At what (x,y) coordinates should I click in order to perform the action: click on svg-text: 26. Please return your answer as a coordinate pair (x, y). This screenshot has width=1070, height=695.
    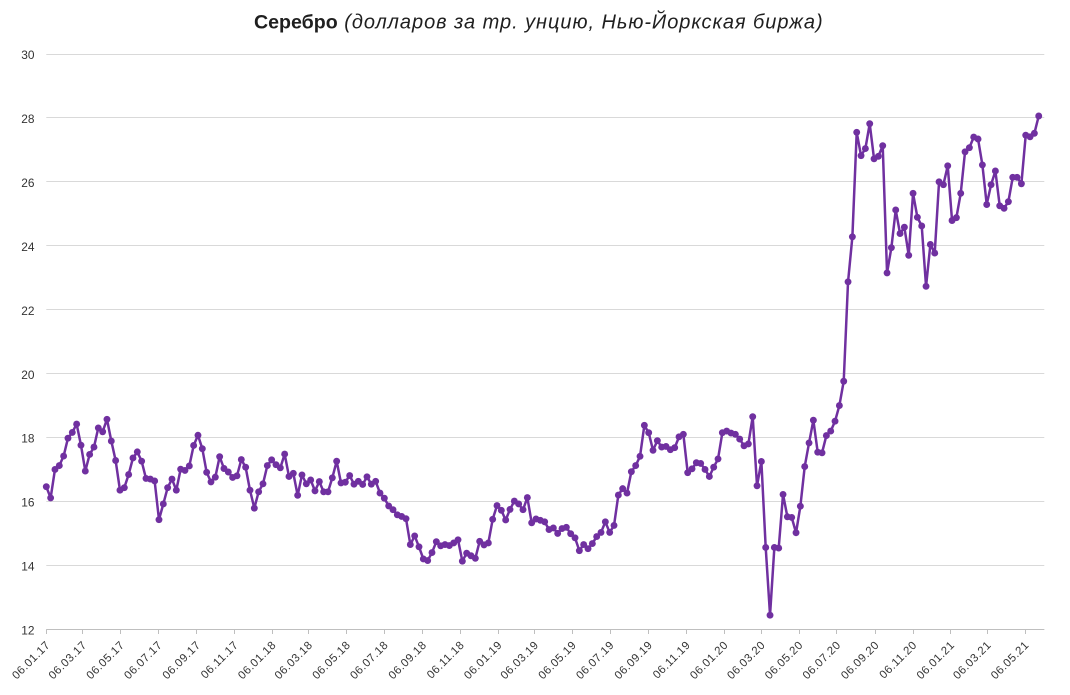
    Looking at the image, I should click on (28, 183).